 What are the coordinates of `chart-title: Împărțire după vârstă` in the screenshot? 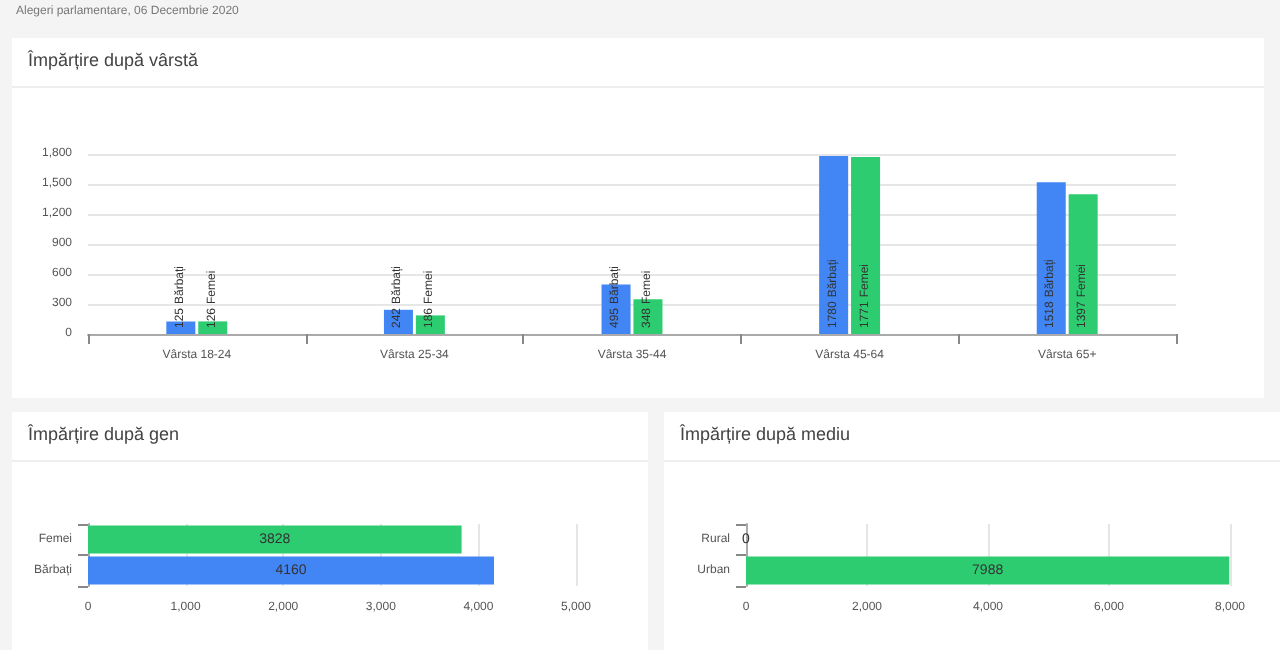 It's located at (113, 60).